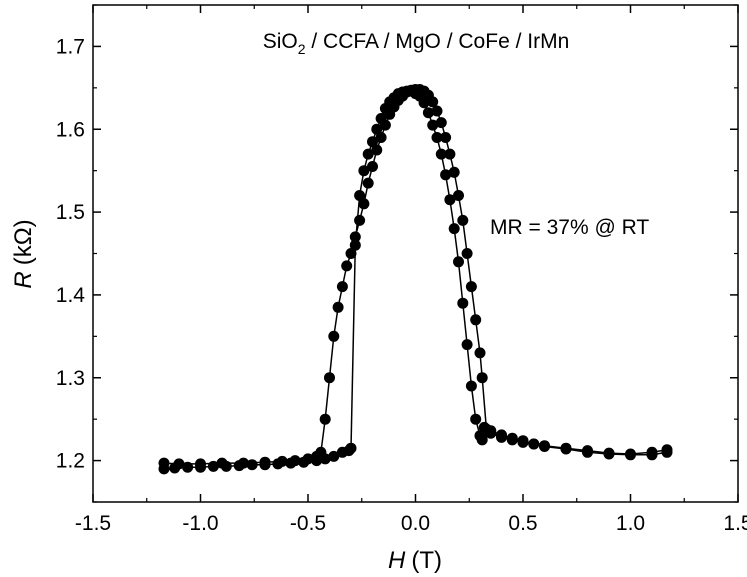 This screenshot has width=747, height=577. Describe the element at coordinates (415, 523) in the screenshot. I see `x-tick-label: 0.0` at that location.